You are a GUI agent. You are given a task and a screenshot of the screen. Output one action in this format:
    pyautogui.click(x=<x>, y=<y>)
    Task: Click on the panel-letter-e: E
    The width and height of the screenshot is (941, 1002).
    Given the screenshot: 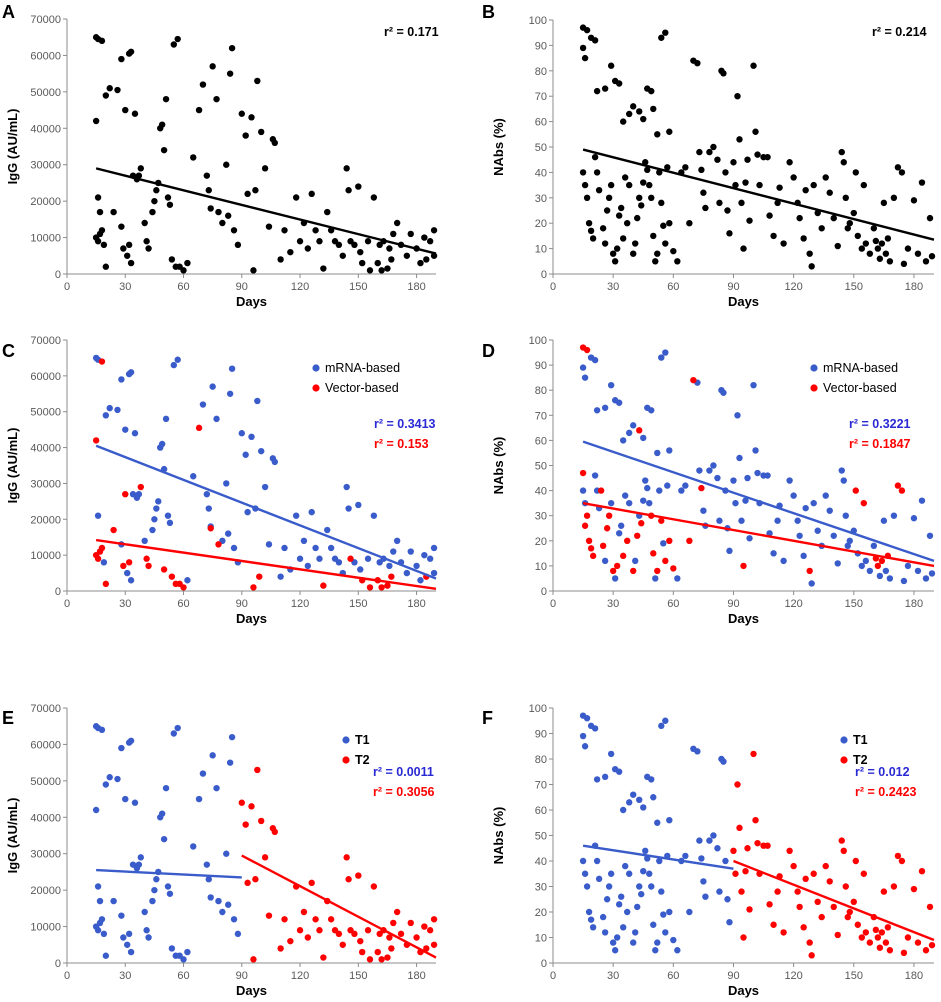 What is the action you would take?
    pyautogui.click(x=8, y=718)
    